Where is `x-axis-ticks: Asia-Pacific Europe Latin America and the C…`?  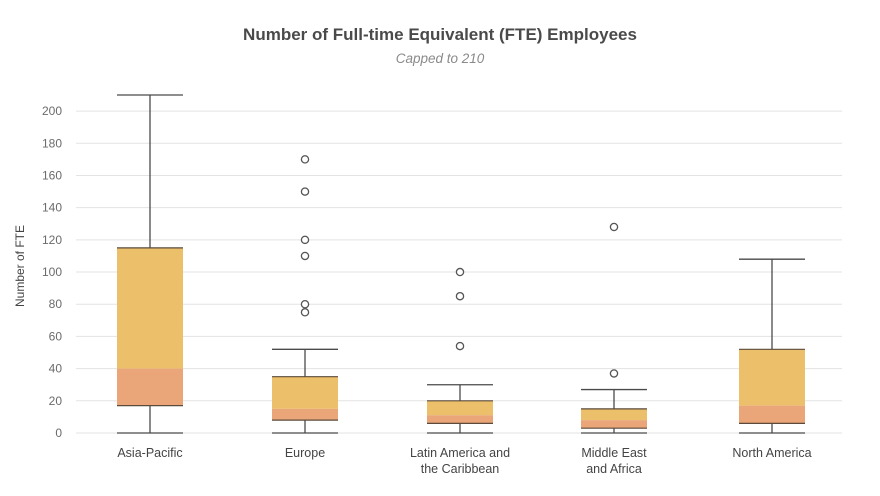
x-axis-ticks: Asia-Pacific Europe Latin America and the C… is located at coordinates (464, 461).